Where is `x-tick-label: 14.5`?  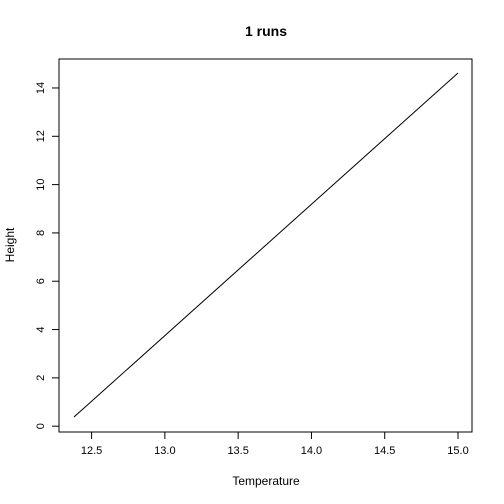
x-tick-label: 14.5 is located at coordinates (384, 451).